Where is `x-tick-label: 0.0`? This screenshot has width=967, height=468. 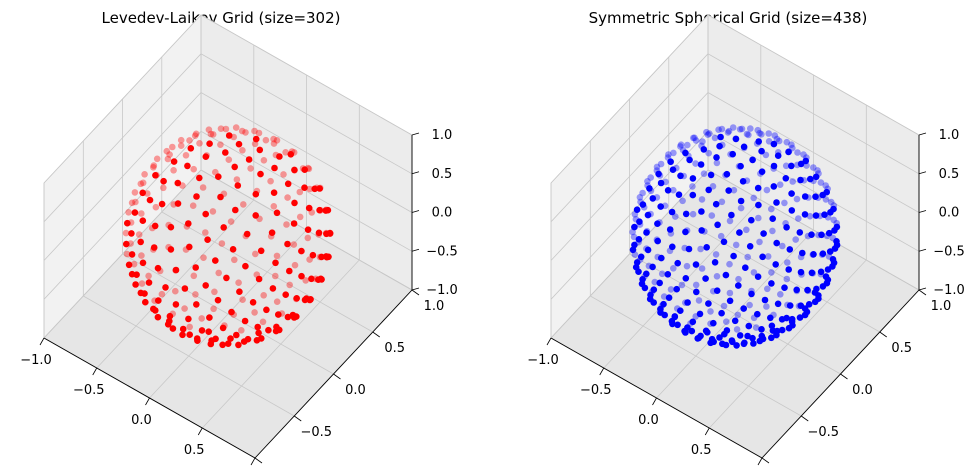 x-tick-label: 0.0 is located at coordinates (648, 420).